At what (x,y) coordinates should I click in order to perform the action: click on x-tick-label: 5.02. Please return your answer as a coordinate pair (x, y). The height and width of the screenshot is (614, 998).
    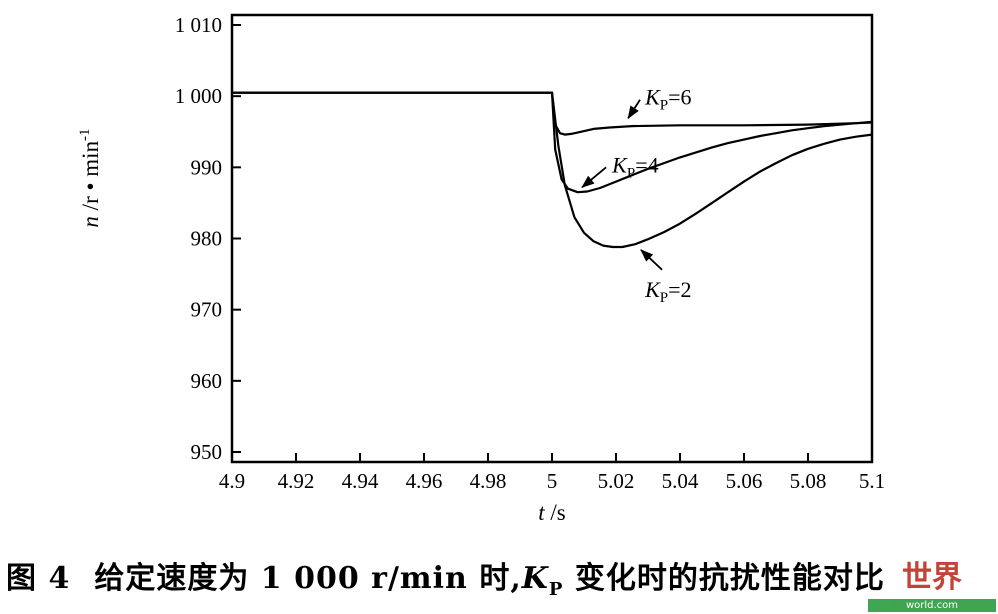
    Looking at the image, I should click on (616, 481).